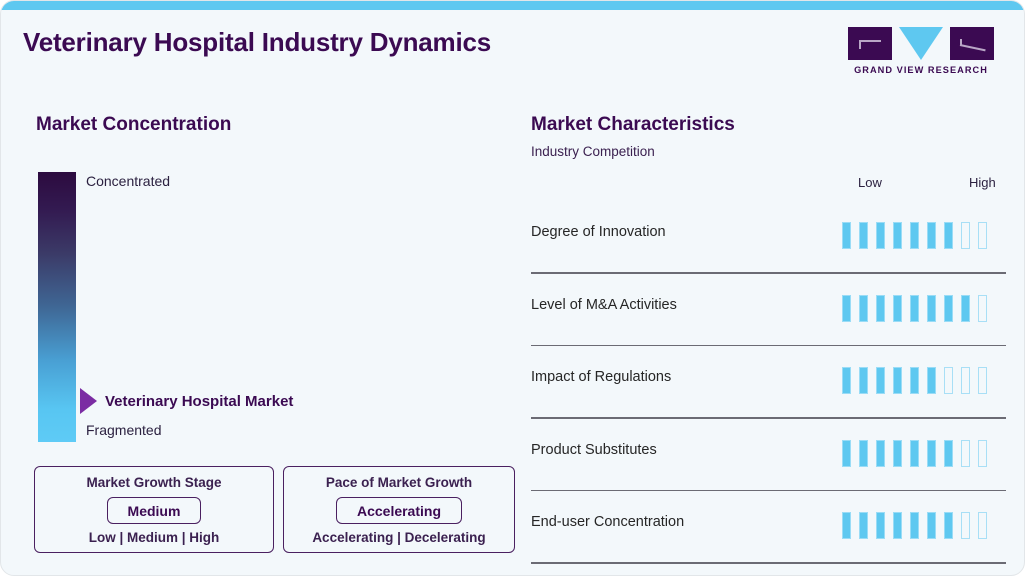  I want to click on characteristic-label: Product Substitutes, so click(594, 449).